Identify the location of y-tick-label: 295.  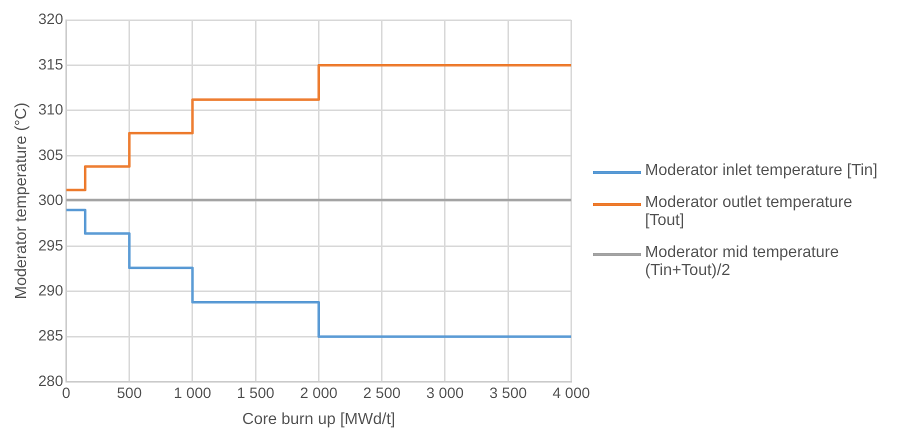
(51, 245).